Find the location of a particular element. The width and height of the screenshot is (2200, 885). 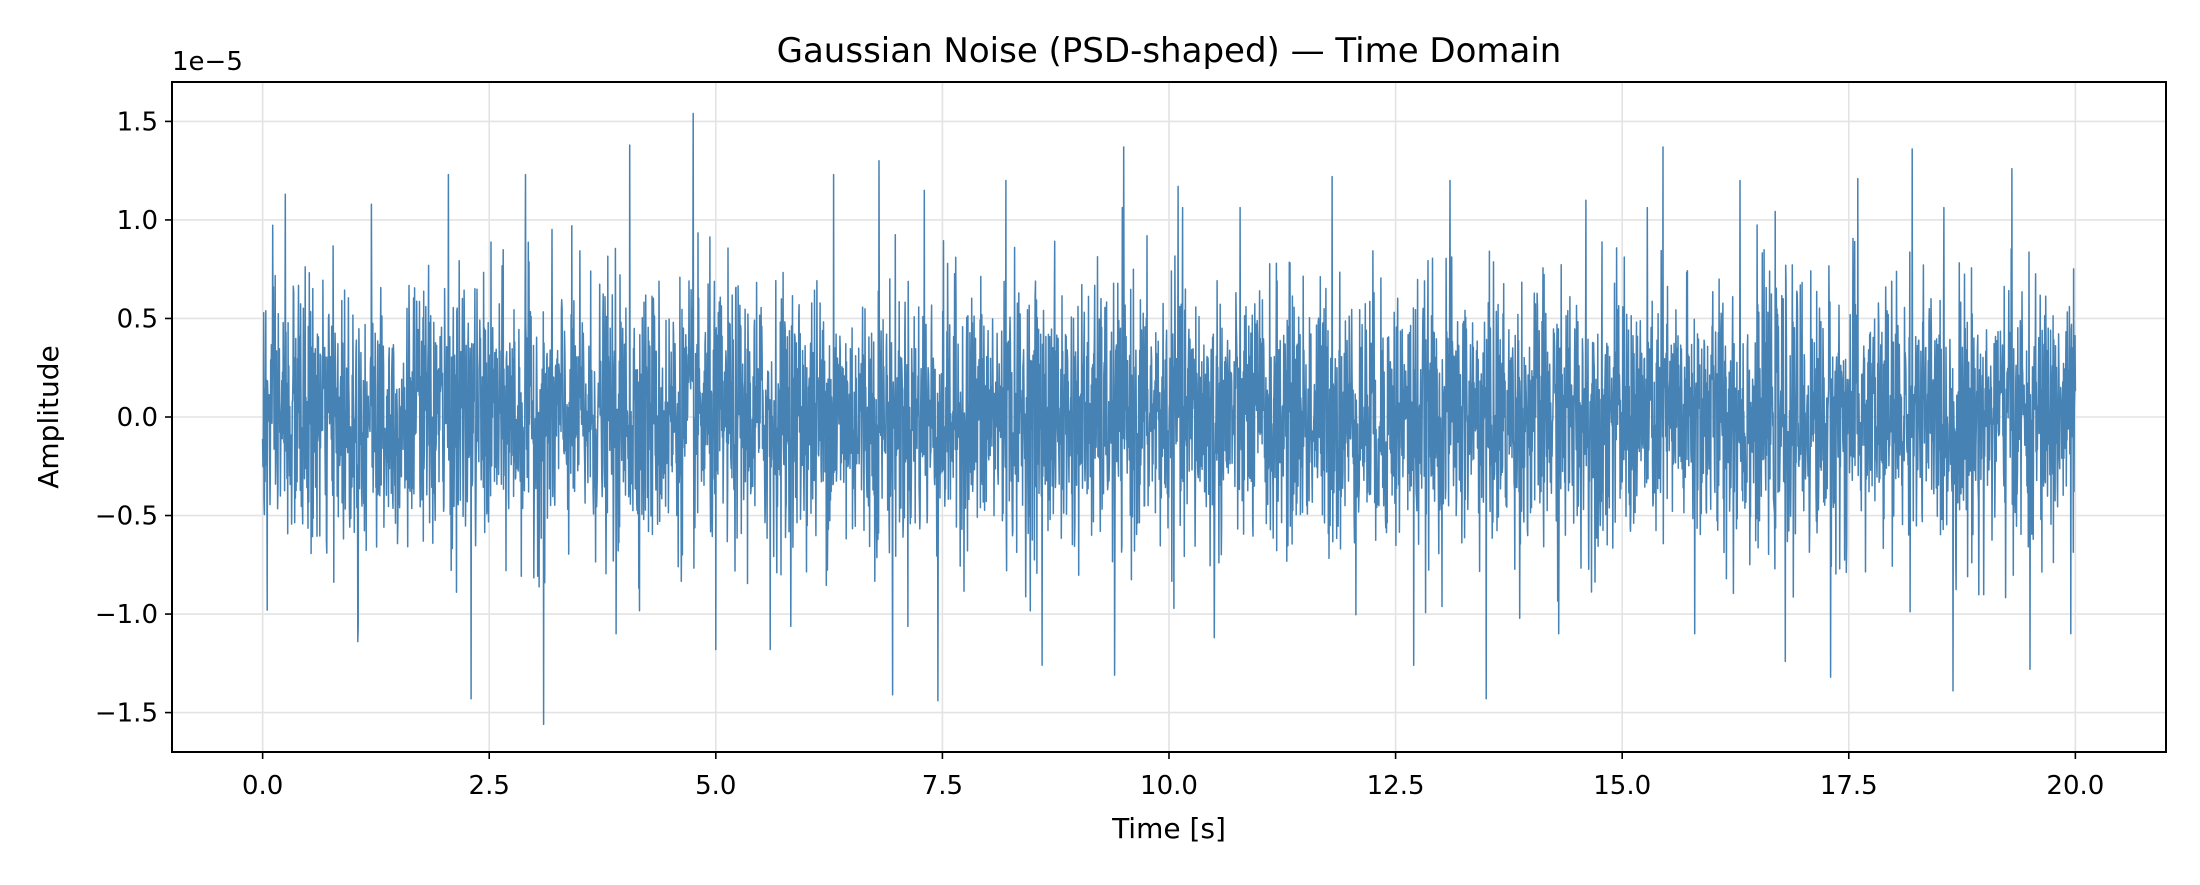

y-tick-label: −0.5 is located at coordinates (126, 517).